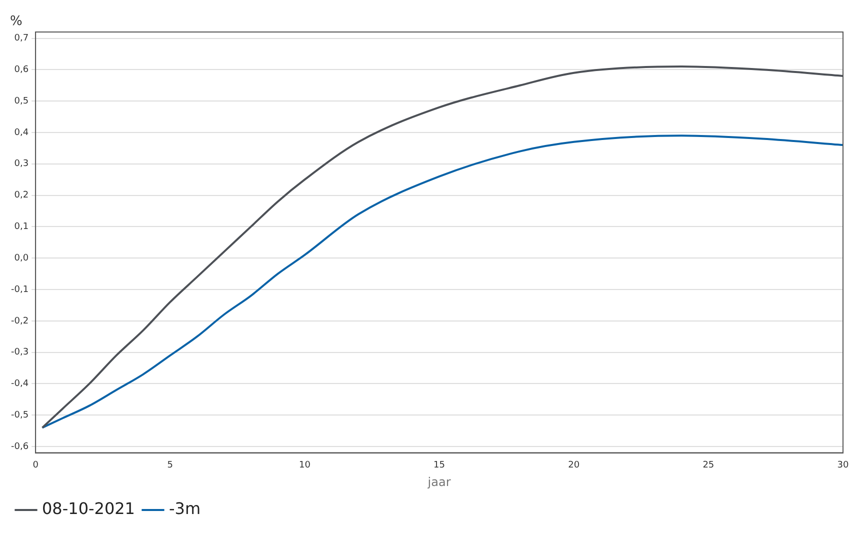  What do you see at coordinates (438, 481) in the screenshot?
I see `x-axis-title: jaar` at bounding box center [438, 481].